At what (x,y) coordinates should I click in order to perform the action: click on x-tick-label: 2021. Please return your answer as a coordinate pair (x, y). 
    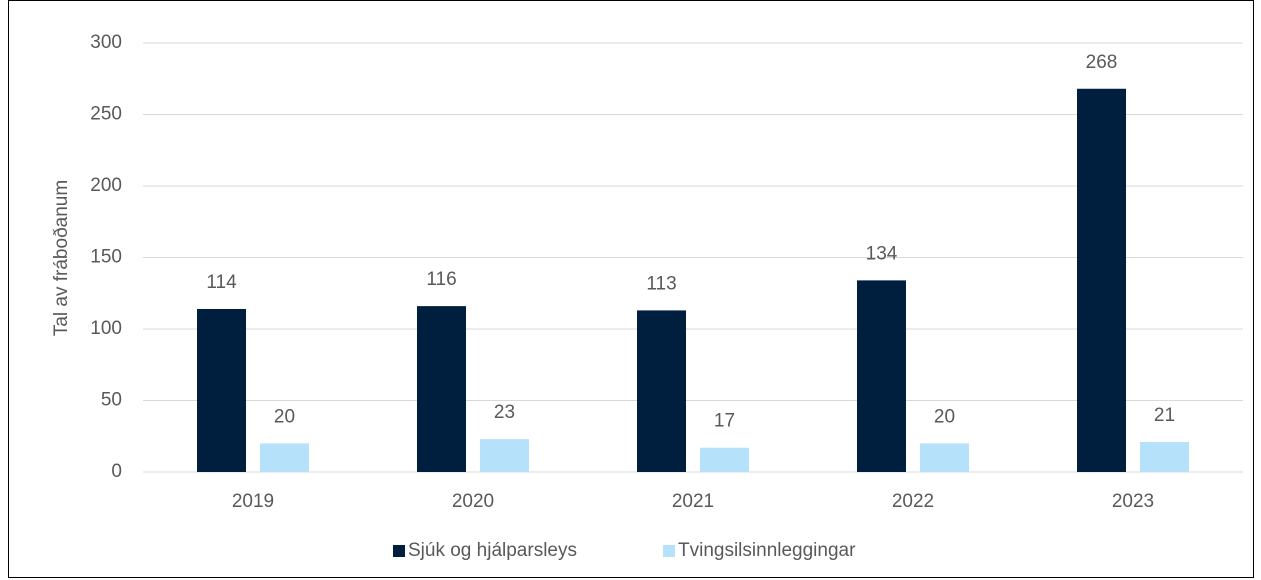
    Looking at the image, I should click on (693, 501).